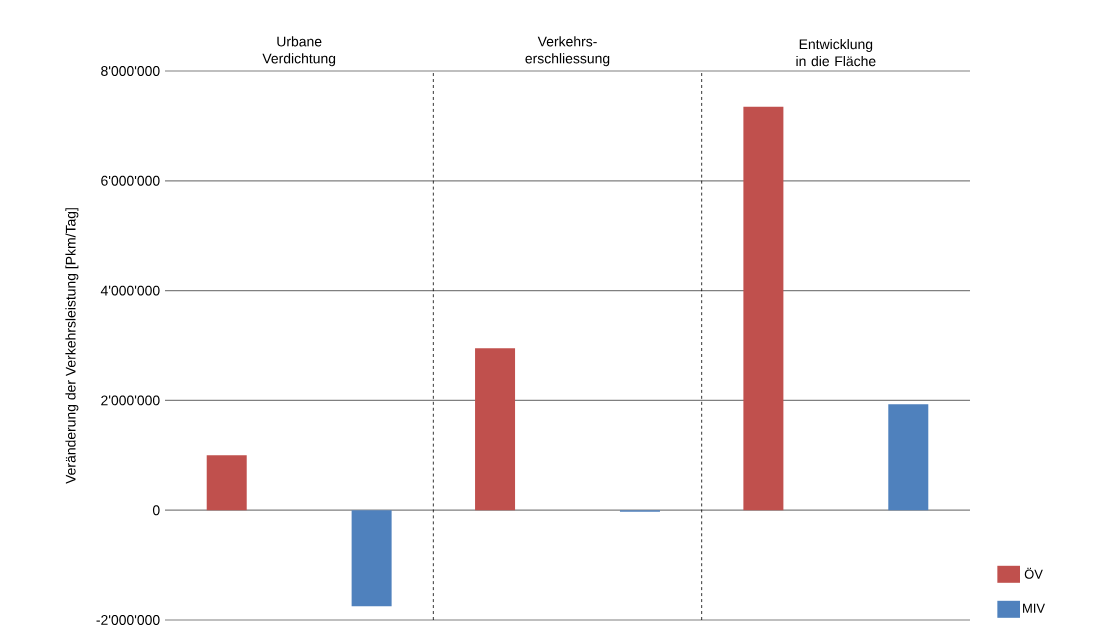 This screenshot has width=1104, height=630. I want to click on x-tick-label: Verkehrs-erschliessung, so click(567, 51).